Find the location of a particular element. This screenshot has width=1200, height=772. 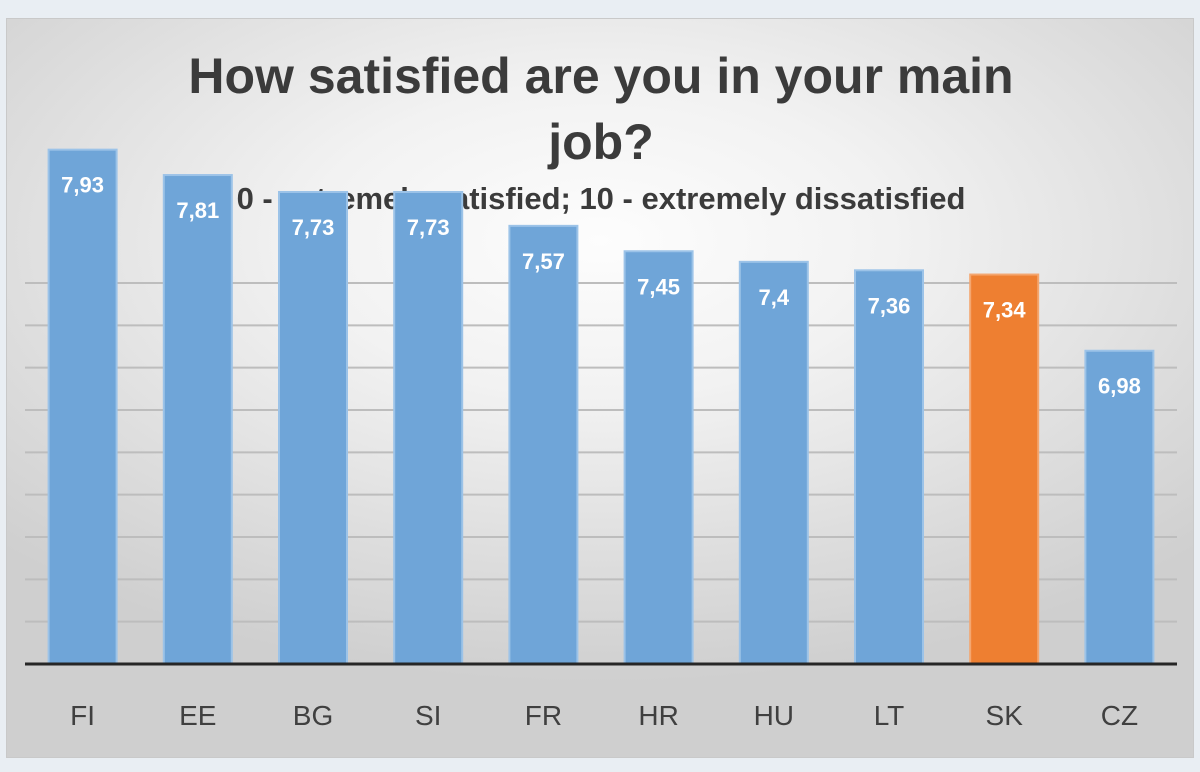

bar-ee is located at coordinates (197, 420).